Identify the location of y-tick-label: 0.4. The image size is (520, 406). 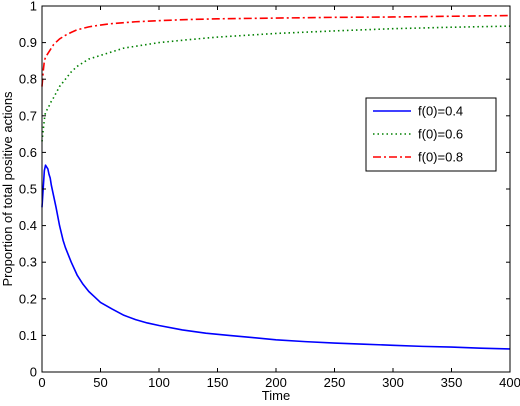
(28, 225).